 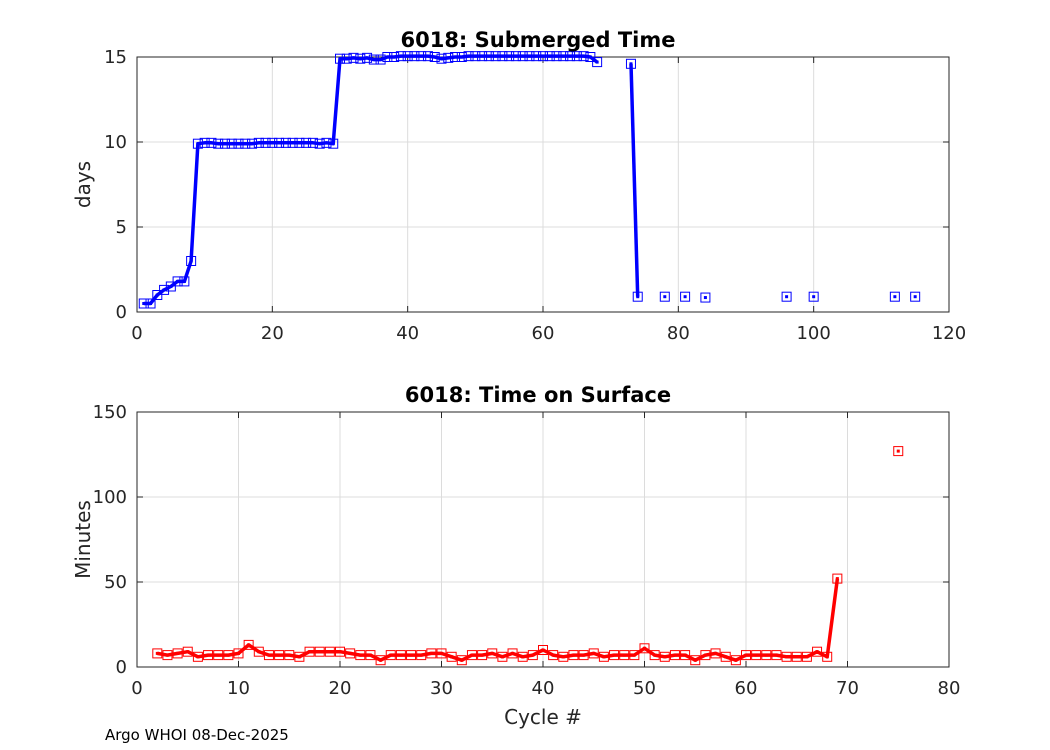 What do you see at coordinates (121, 312) in the screenshot?
I see `y-tick-label: 0` at bounding box center [121, 312].